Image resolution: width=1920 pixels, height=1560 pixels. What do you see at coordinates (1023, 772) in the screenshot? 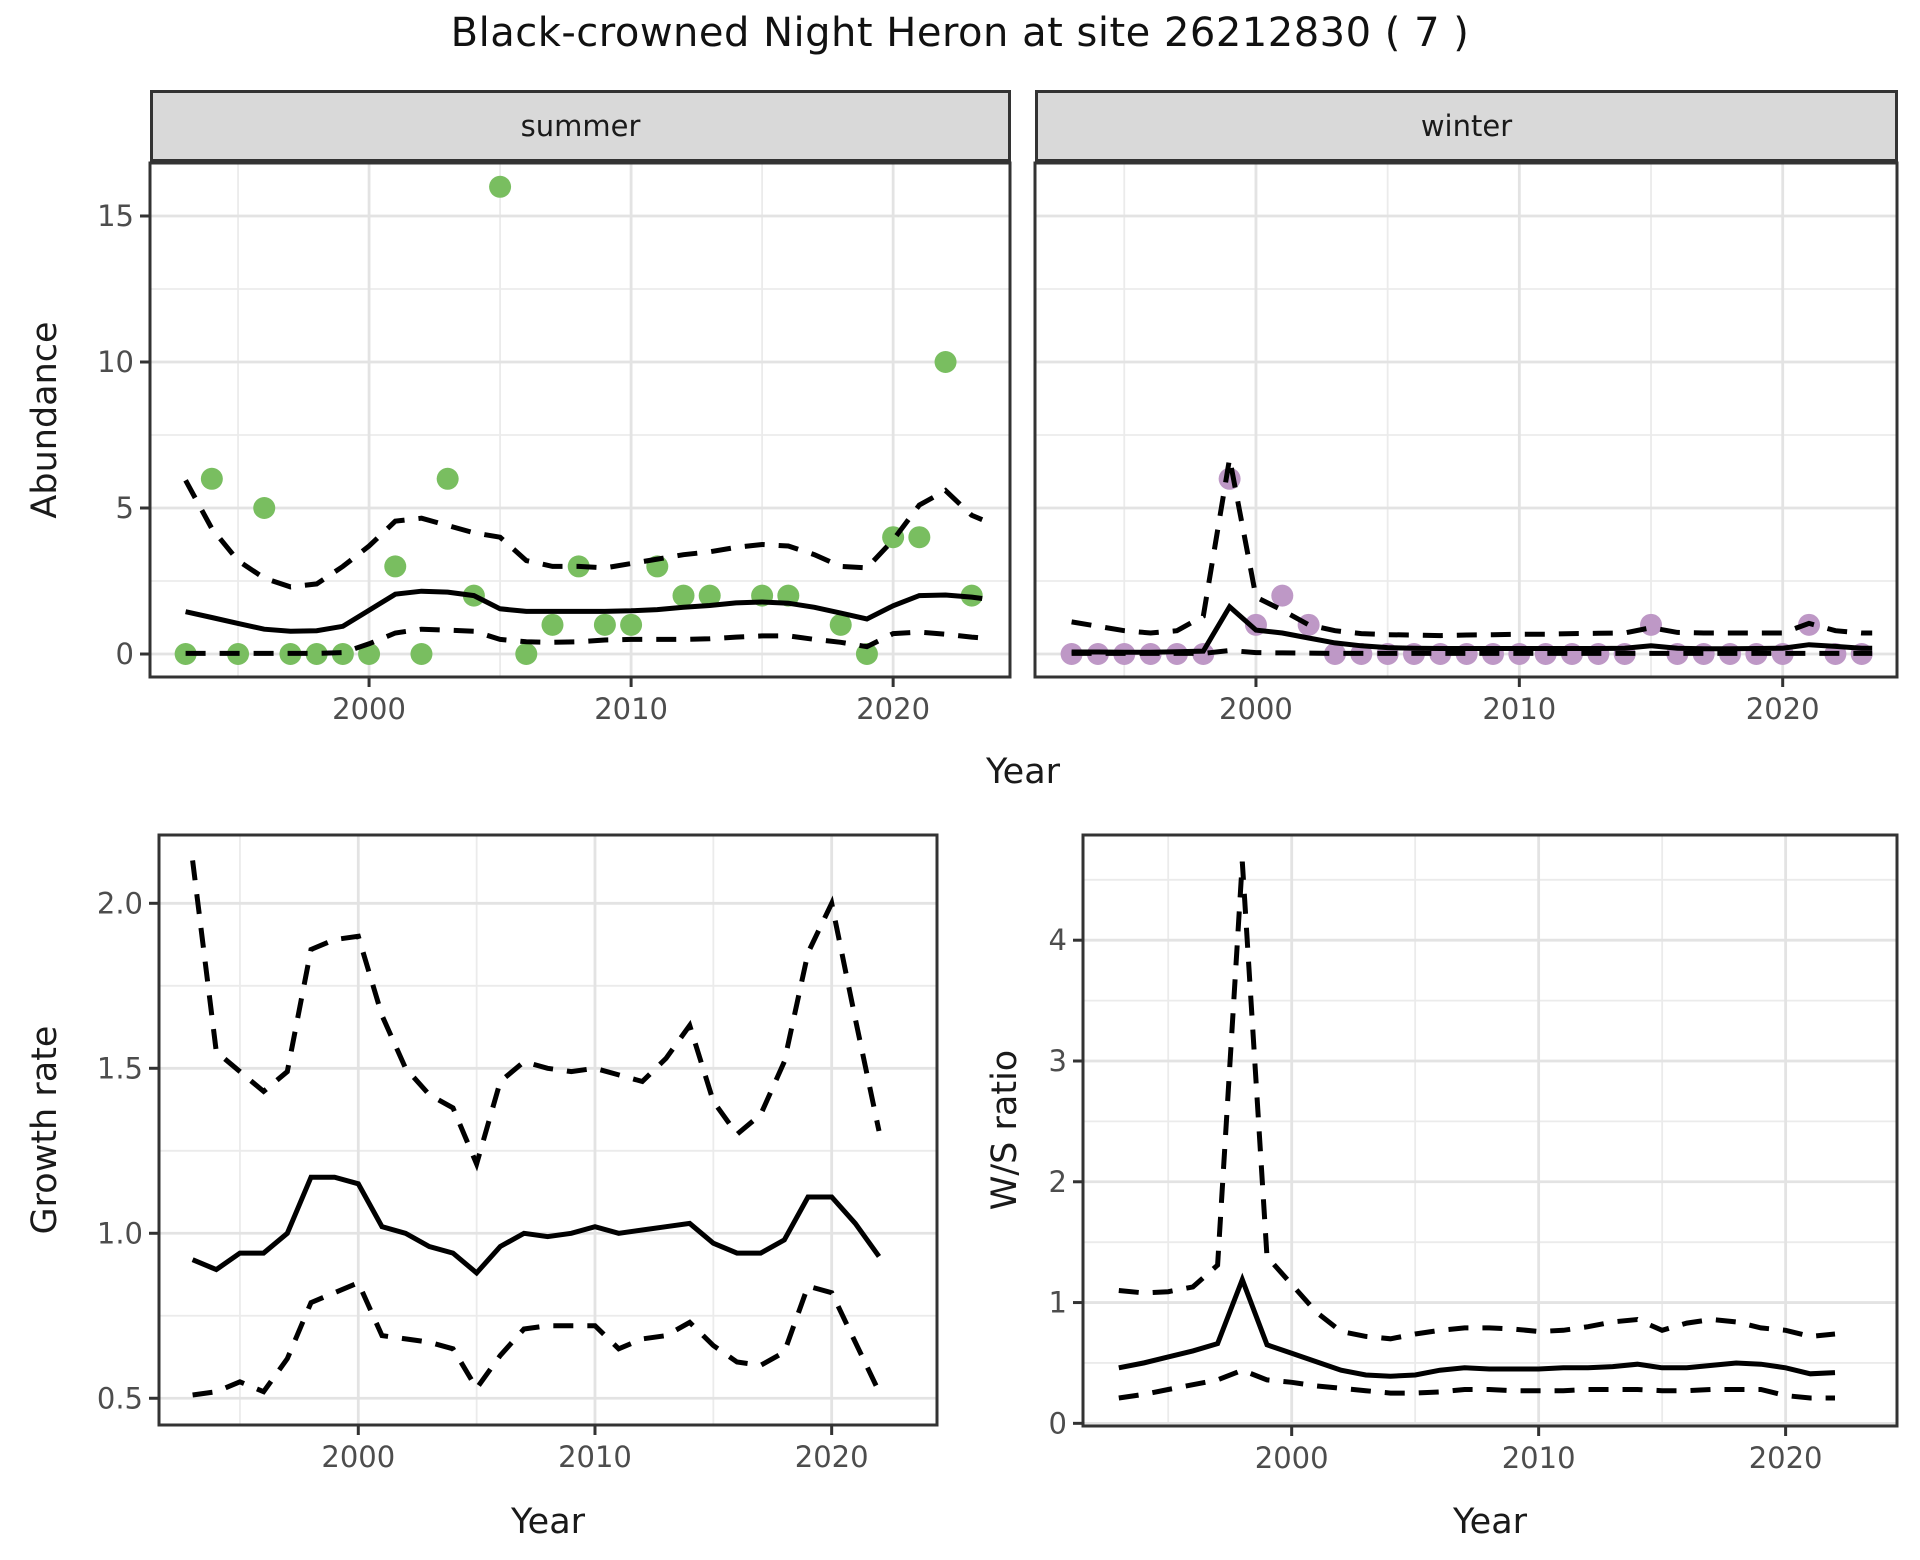
I see `x-axis-label-year-top: Year` at bounding box center [1023, 772].